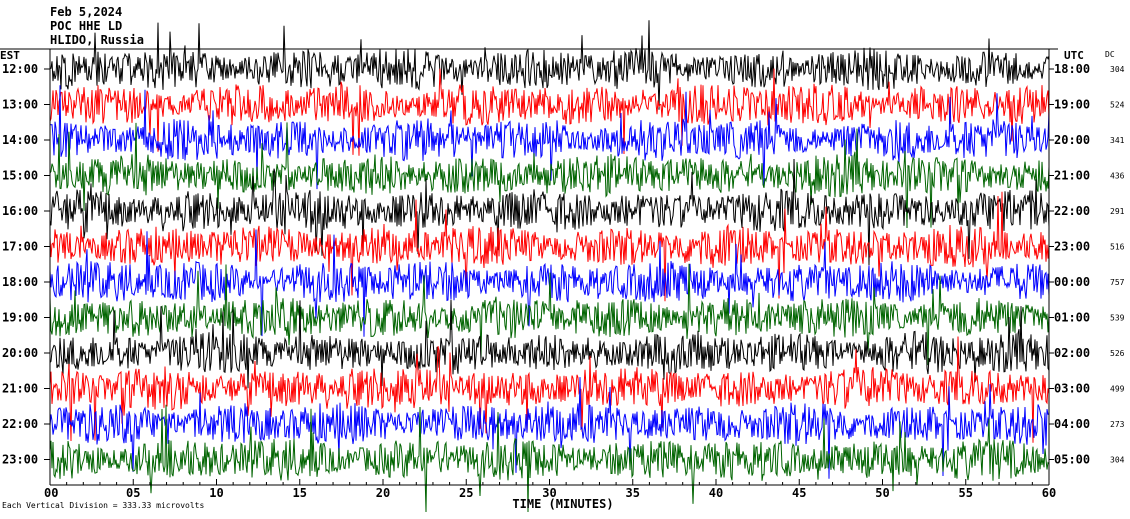 This screenshot has height=519, width=1130. What do you see at coordinates (1072, 247) in the screenshot?
I see `utc-hour-label: 23:00` at bounding box center [1072, 247].